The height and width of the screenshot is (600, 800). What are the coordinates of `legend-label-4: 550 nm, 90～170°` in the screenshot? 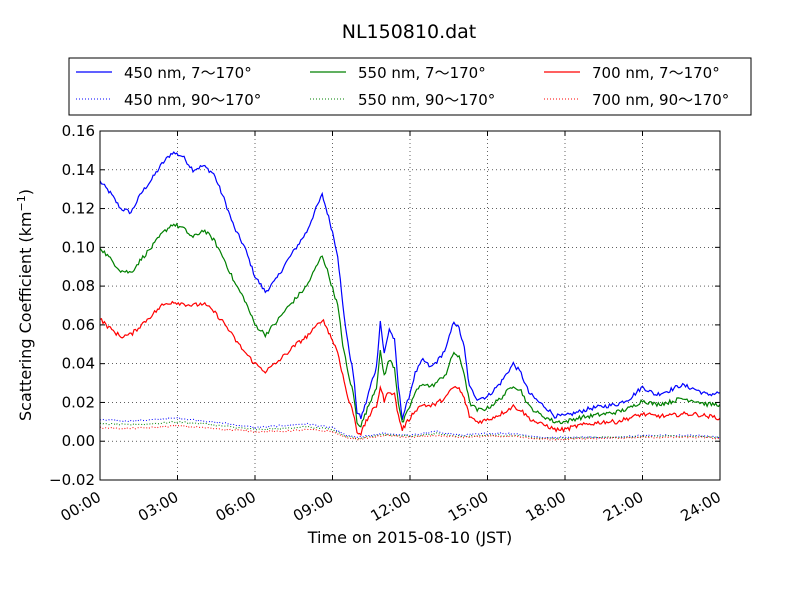 It's located at (426, 100).